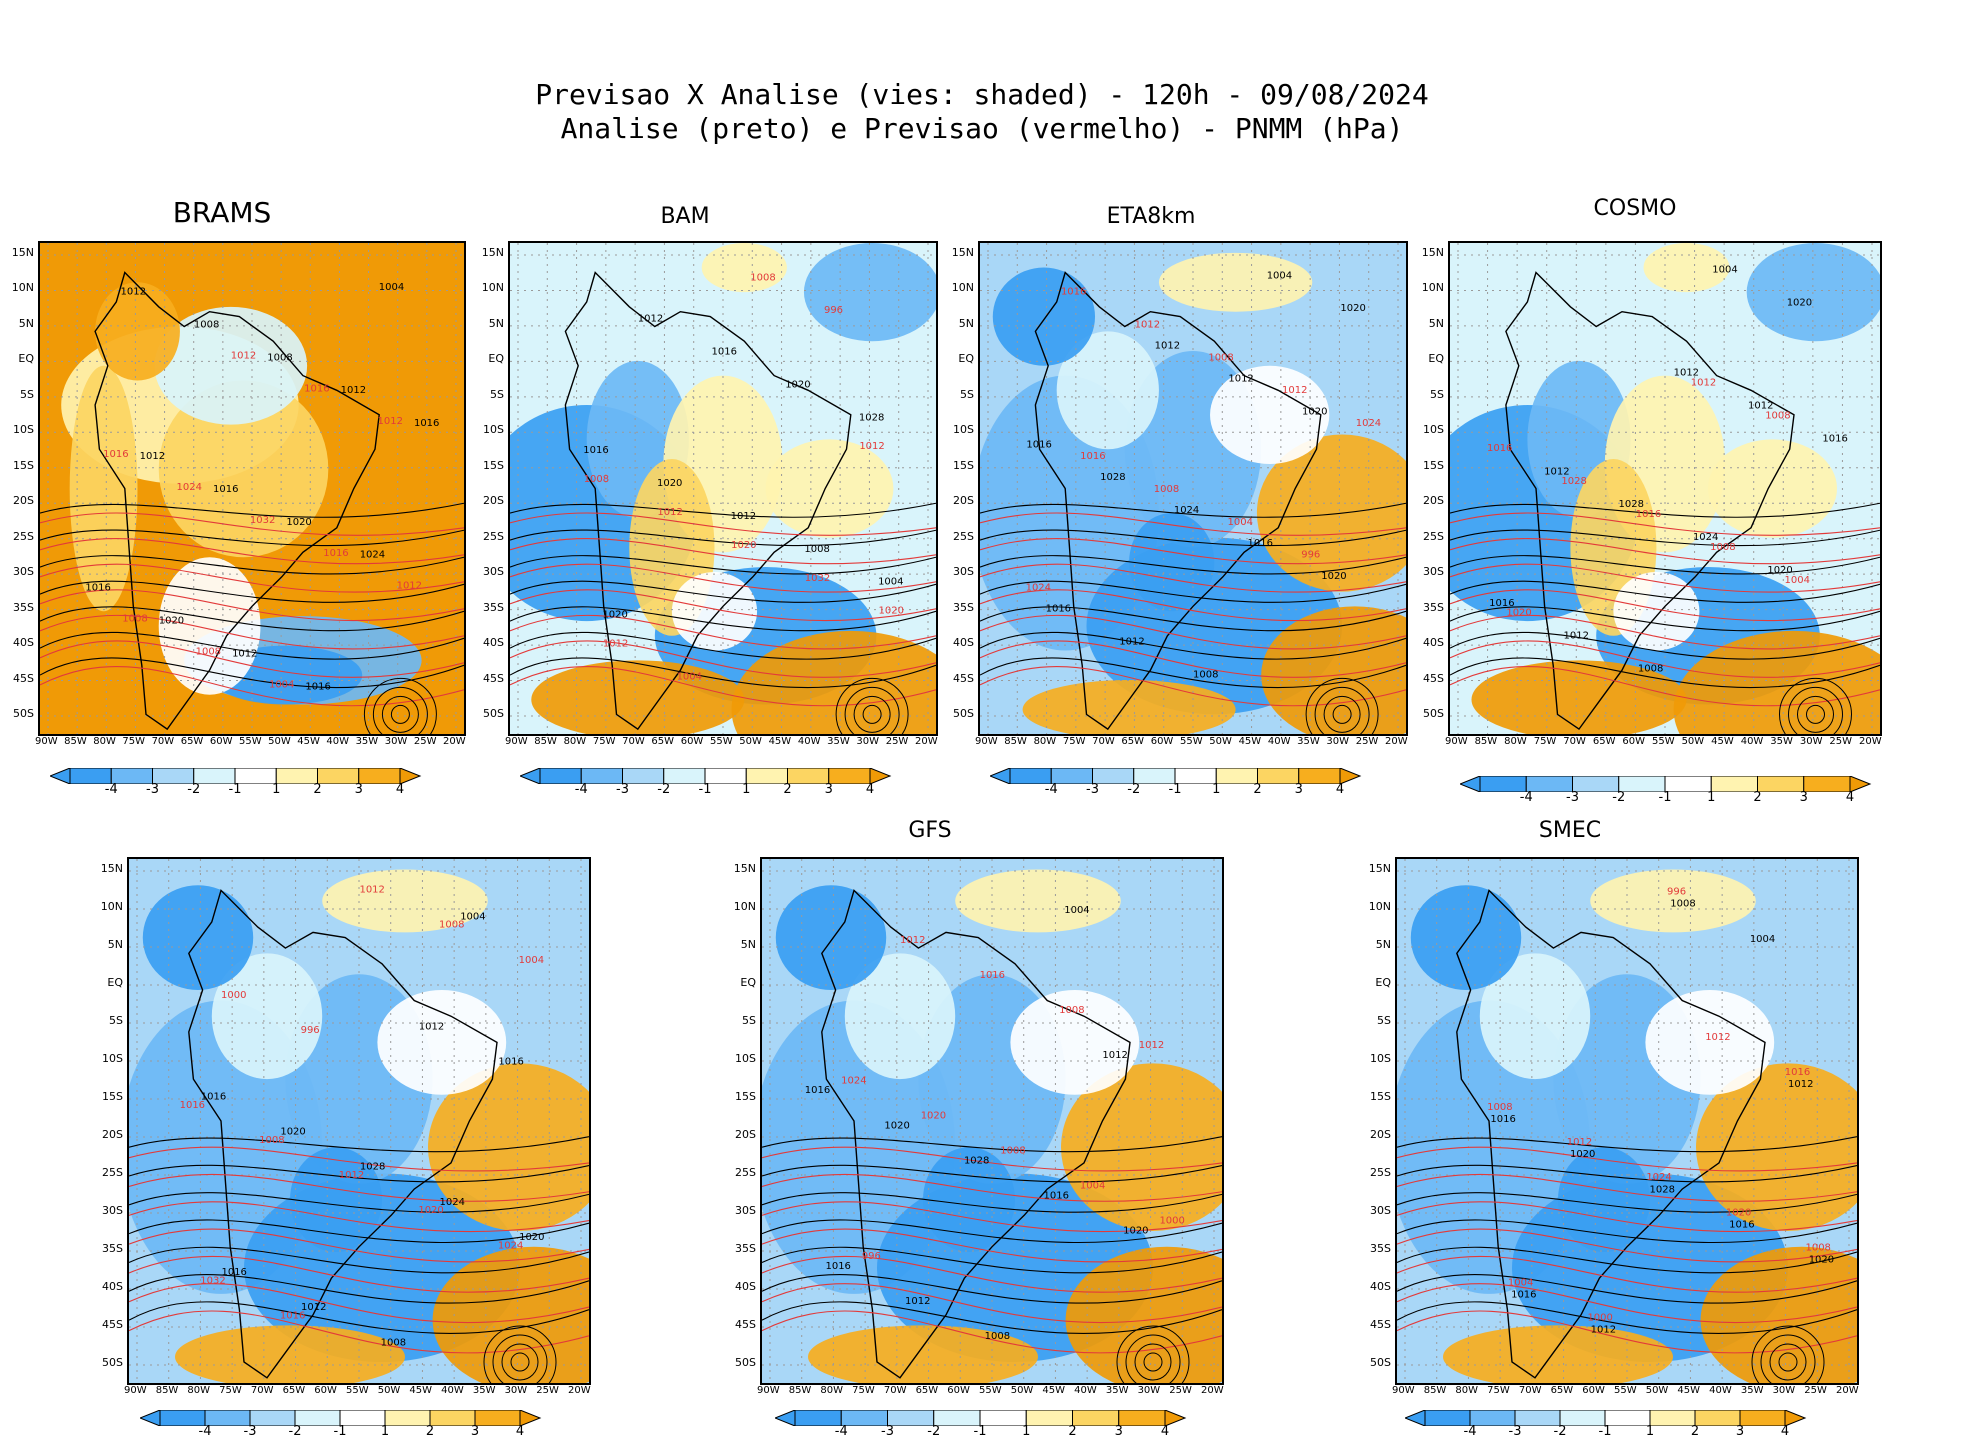 Image resolution: width=1964 pixels, height=1439 pixels. What do you see at coordinates (23, 536) in the screenshot?
I see `latitude-tick-label: 25S` at bounding box center [23, 536].